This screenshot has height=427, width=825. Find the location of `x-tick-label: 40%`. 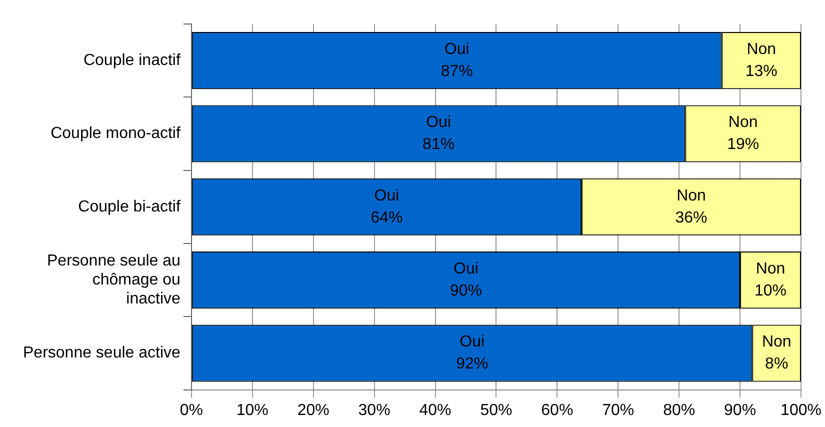

x-tick-label: 40% is located at coordinates (435, 410).